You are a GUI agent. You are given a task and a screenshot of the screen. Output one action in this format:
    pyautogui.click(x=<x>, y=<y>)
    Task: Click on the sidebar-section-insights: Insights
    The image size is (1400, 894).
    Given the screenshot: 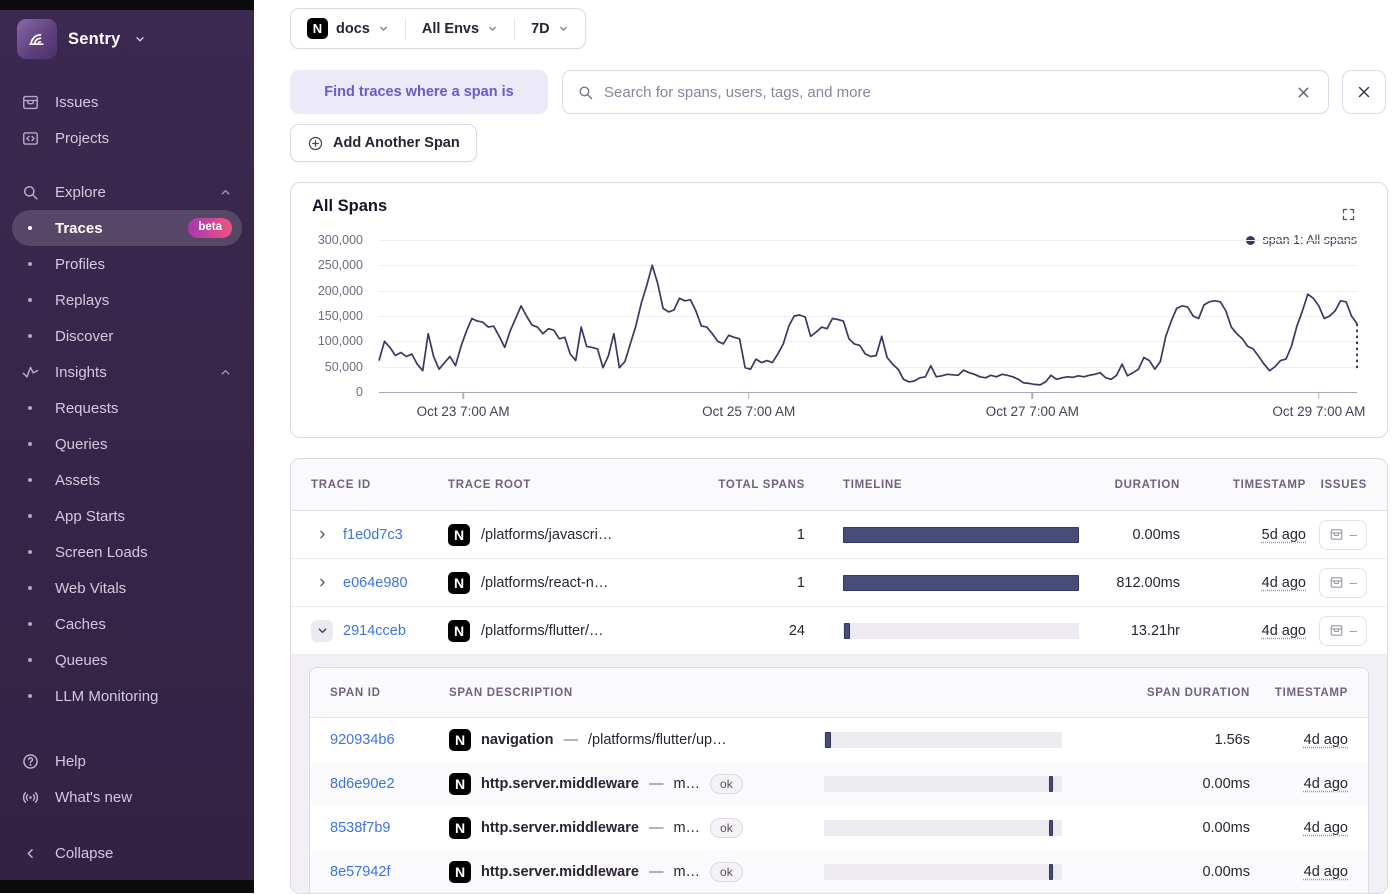 What is the action you would take?
    pyautogui.click(x=127, y=372)
    